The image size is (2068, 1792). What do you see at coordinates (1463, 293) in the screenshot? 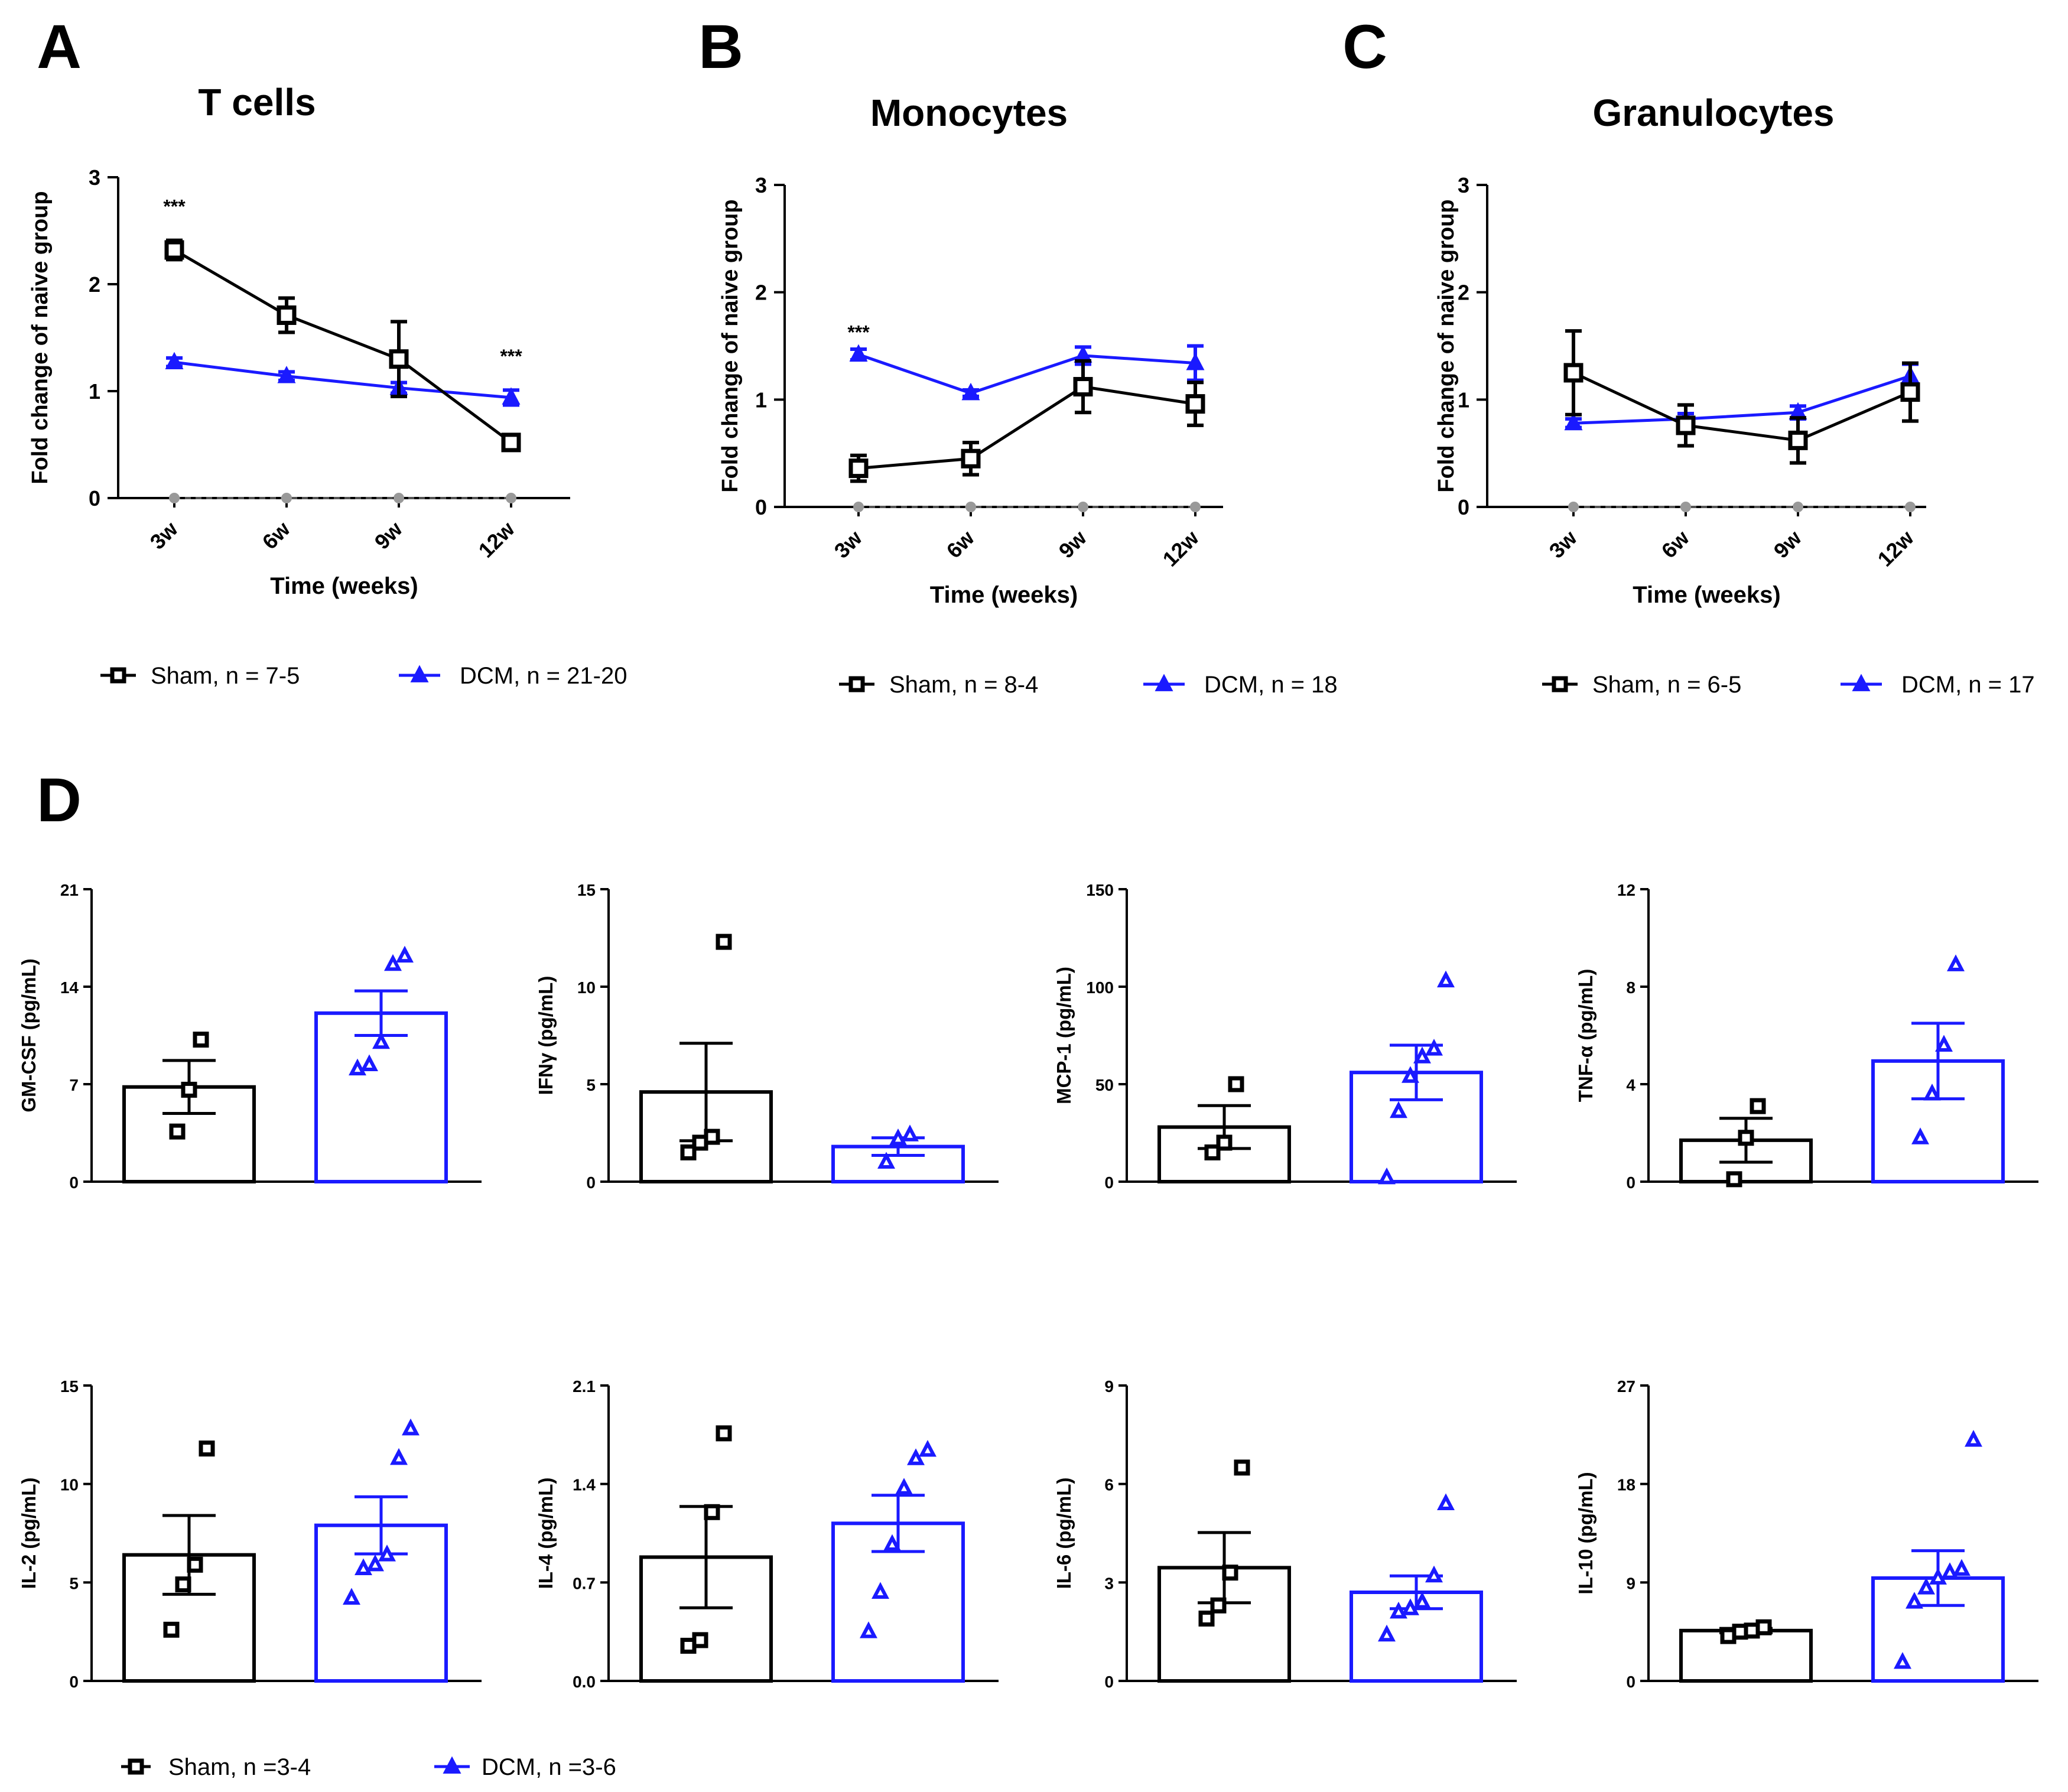
I see `y-tick-label: 2` at bounding box center [1463, 293].